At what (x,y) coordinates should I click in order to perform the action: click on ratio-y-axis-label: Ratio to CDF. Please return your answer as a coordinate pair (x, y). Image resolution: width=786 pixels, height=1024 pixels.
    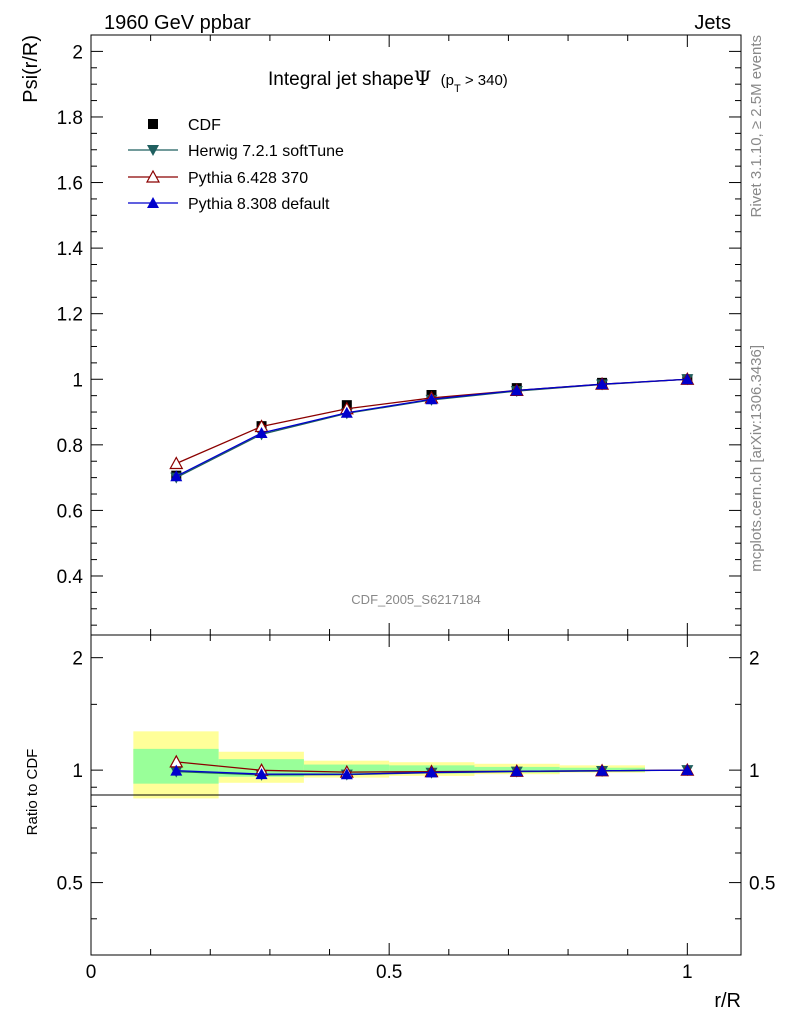
    Looking at the image, I should click on (32, 792).